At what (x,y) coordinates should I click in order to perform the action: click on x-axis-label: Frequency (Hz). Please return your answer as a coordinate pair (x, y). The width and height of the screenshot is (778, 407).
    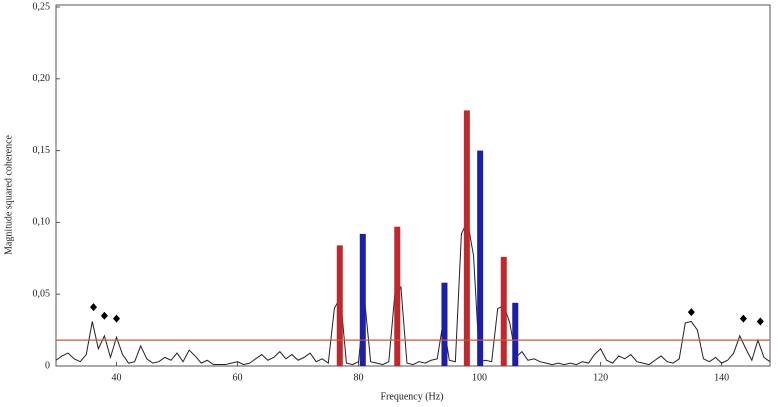
    Looking at the image, I should click on (411, 396).